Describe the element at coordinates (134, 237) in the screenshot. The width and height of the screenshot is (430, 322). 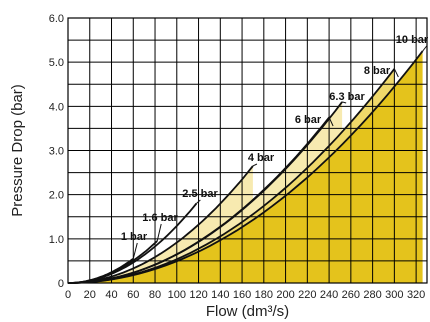
I see `label-1-bar: 1 bar` at that location.